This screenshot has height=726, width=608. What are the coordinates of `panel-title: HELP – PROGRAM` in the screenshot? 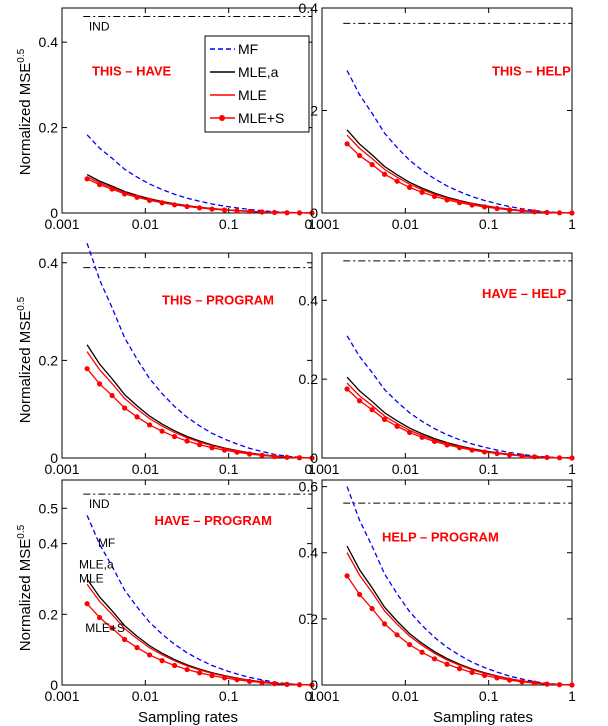 It's located at (440, 537).